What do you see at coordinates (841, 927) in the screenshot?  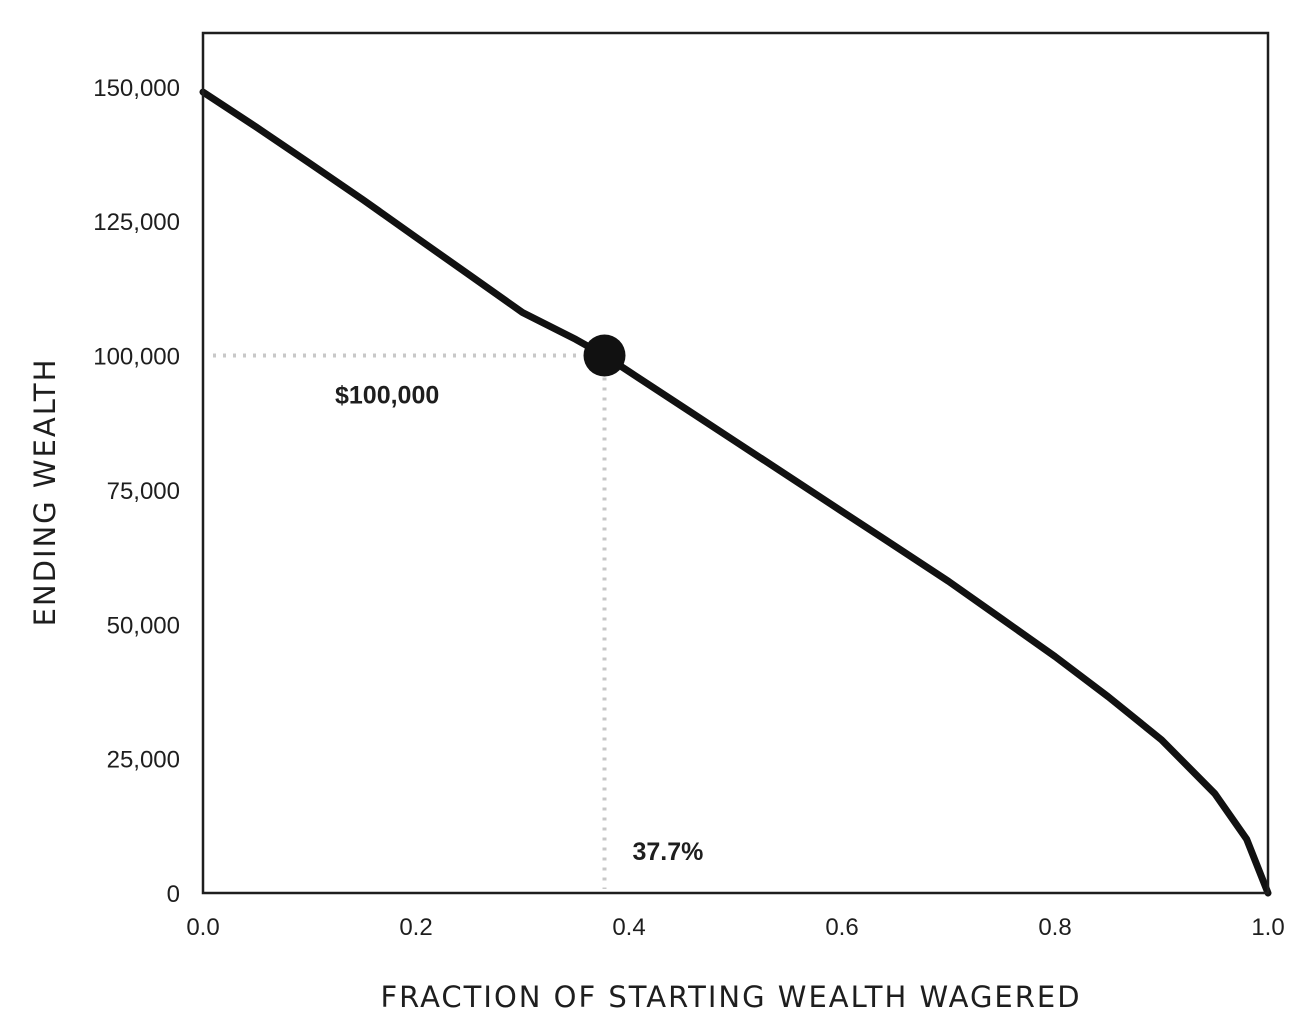 I see `x-tick-label: 0.6` at bounding box center [841, 927].